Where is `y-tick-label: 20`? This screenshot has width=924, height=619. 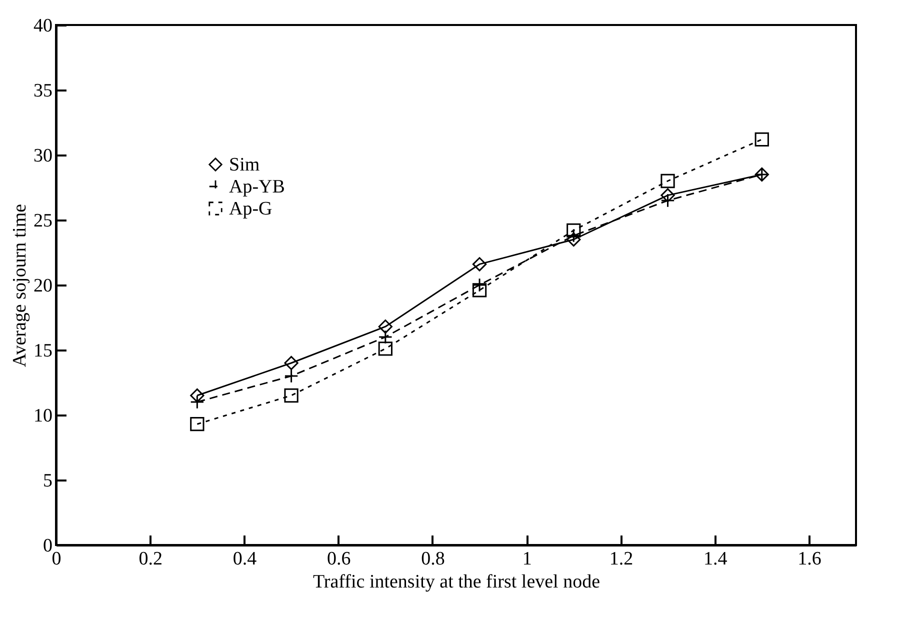 y-tick-label: 20 is located at coordinates (43, 286).